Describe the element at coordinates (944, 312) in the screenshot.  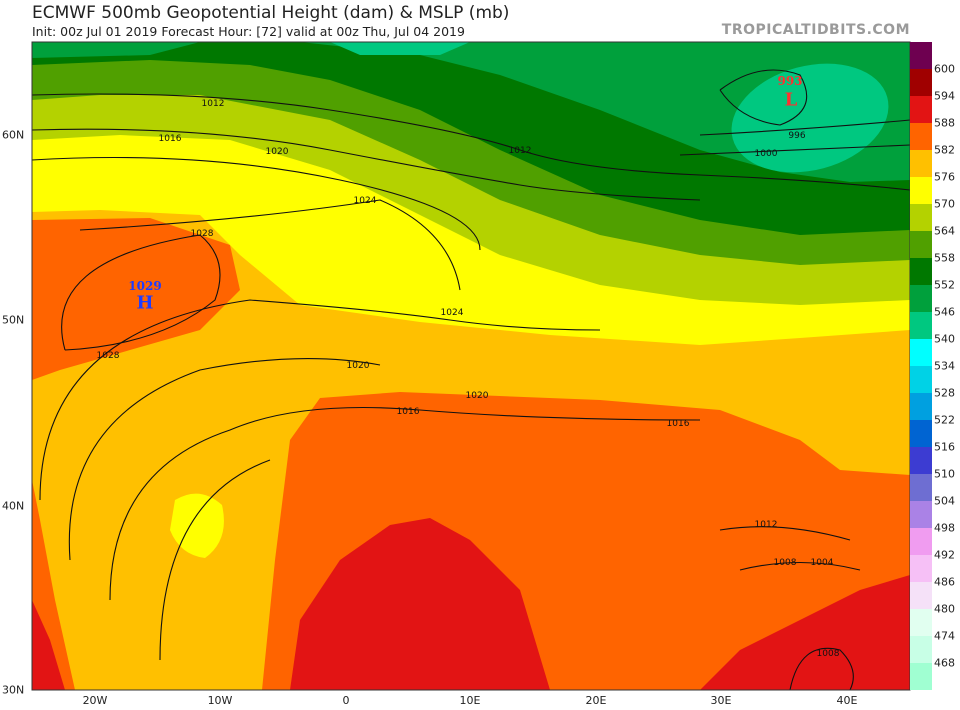
I see `colorbar-label: 546` at that location.